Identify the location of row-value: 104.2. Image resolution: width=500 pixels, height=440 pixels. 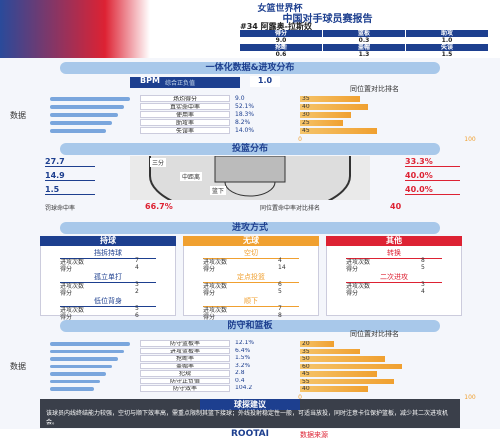
(244, 388).